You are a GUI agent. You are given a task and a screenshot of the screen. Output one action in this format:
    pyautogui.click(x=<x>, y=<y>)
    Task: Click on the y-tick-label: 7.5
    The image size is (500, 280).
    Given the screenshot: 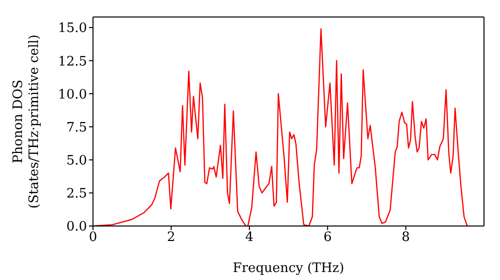 What is the action you would take?
    pyautogui.click(x=76, y=128)
    